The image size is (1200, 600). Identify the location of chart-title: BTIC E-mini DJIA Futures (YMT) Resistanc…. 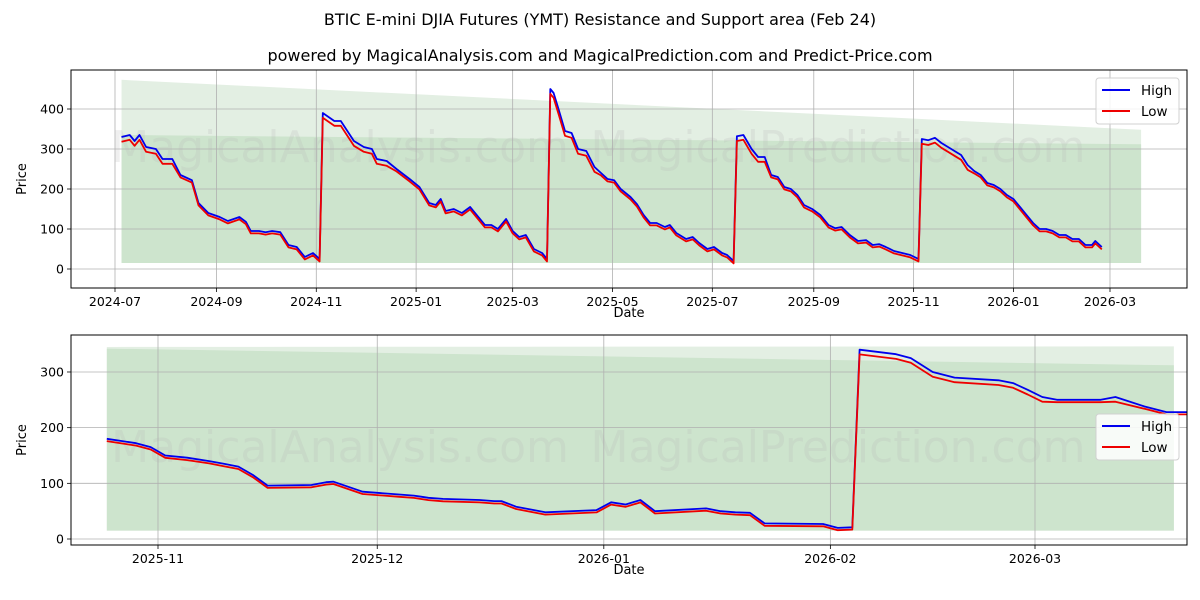
(600, 19).